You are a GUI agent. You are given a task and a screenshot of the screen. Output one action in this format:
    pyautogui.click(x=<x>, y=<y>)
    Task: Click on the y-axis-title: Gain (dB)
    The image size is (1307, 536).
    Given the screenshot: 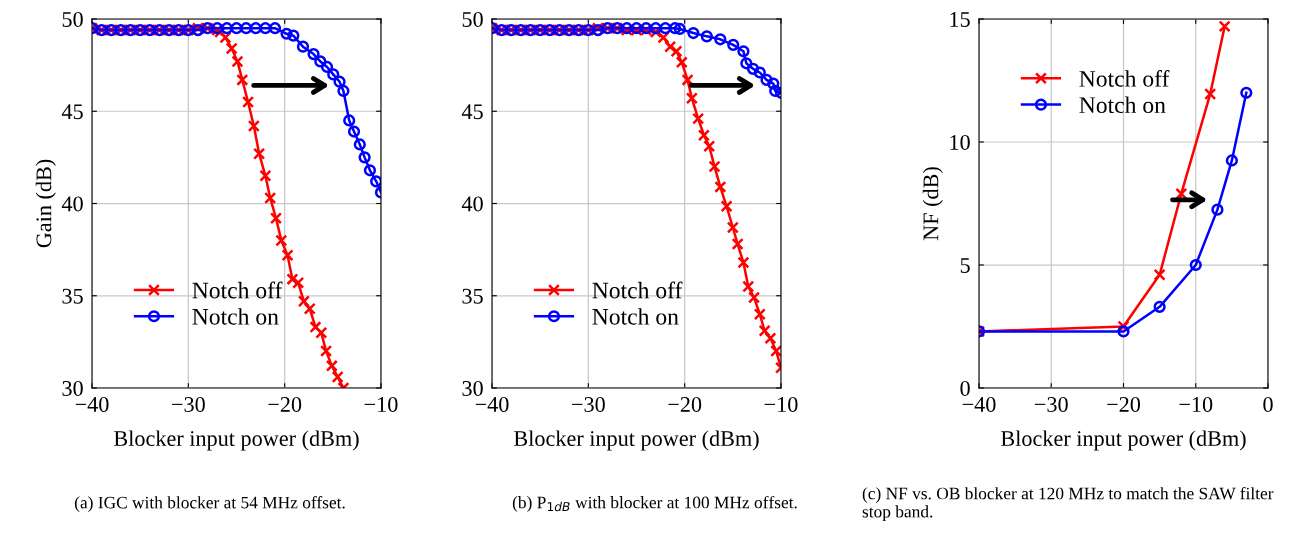 What is the action you would take?
    pyautogui.click(x=45, y=203)
    